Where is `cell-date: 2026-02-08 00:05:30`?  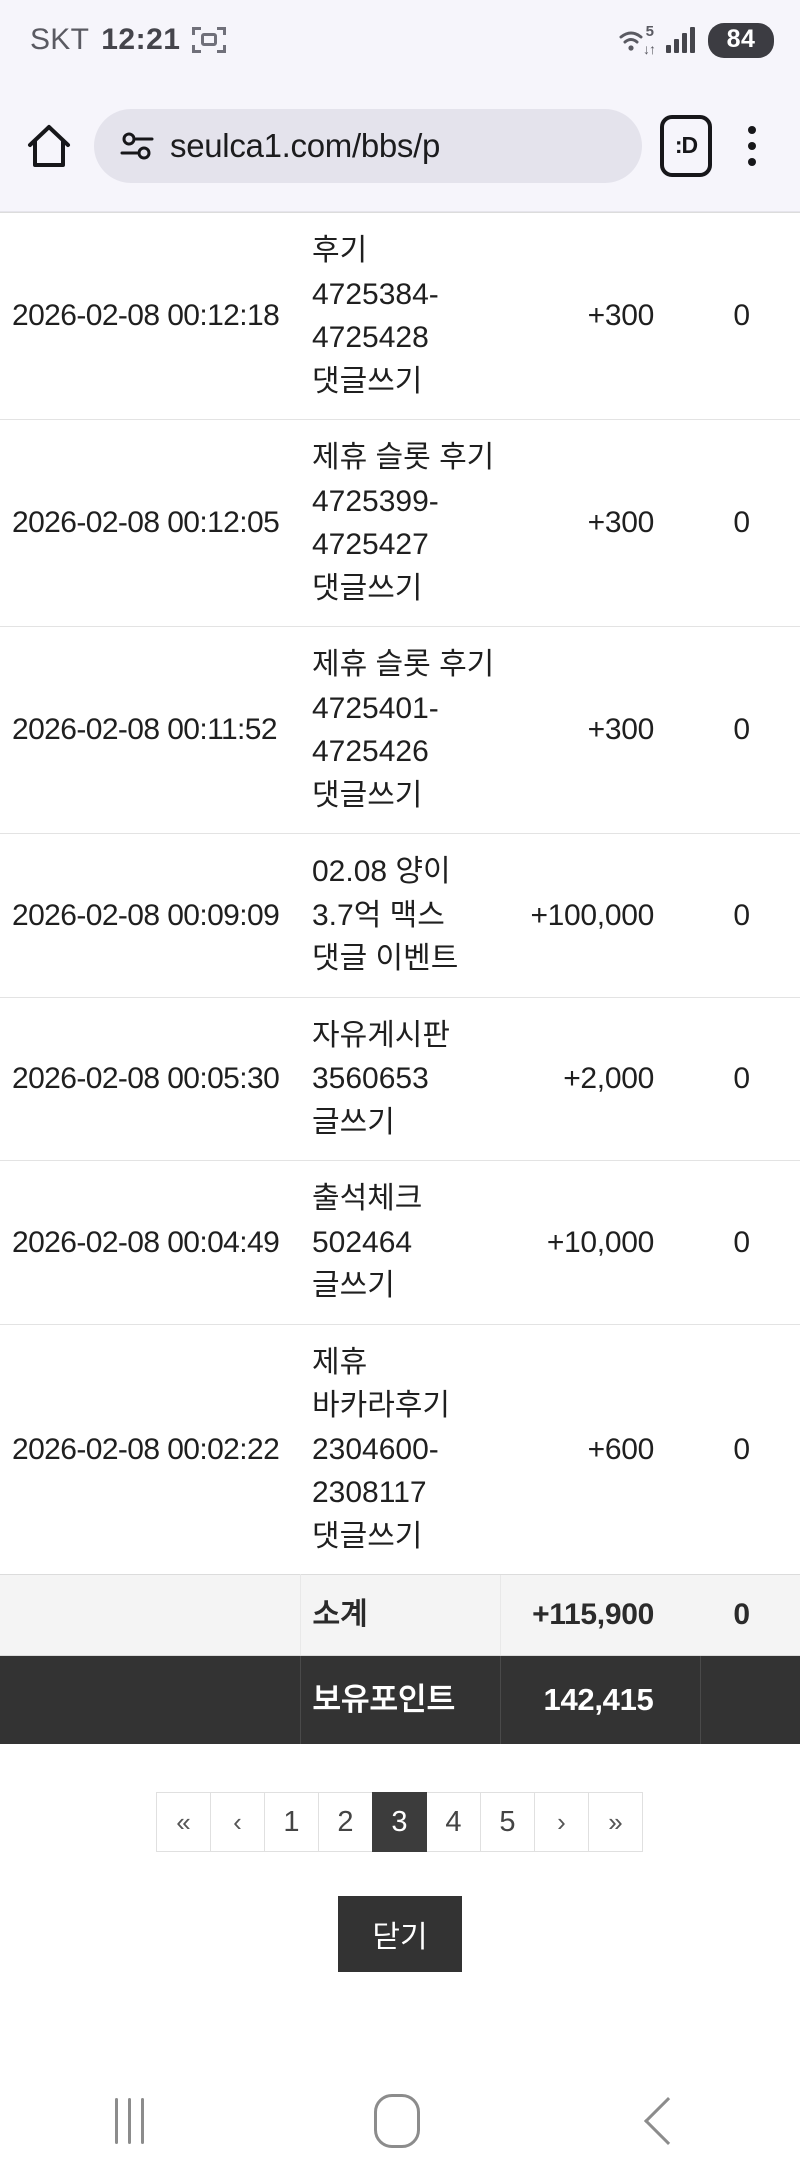
cell-date: 2026-02-08 00:05:30 is located at coordinates (150, 1078).